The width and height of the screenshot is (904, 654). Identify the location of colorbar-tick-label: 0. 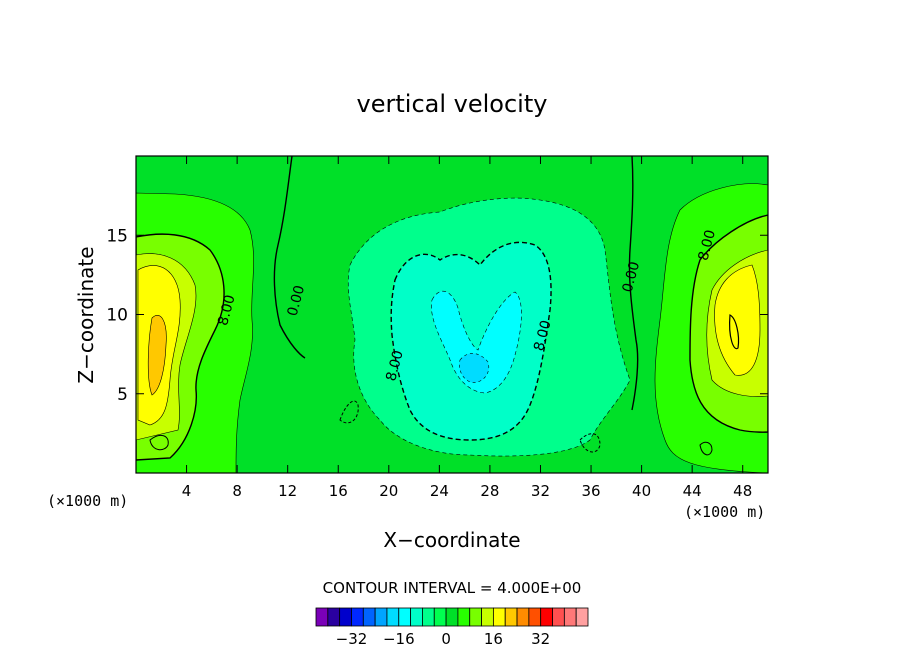
(446, 639).